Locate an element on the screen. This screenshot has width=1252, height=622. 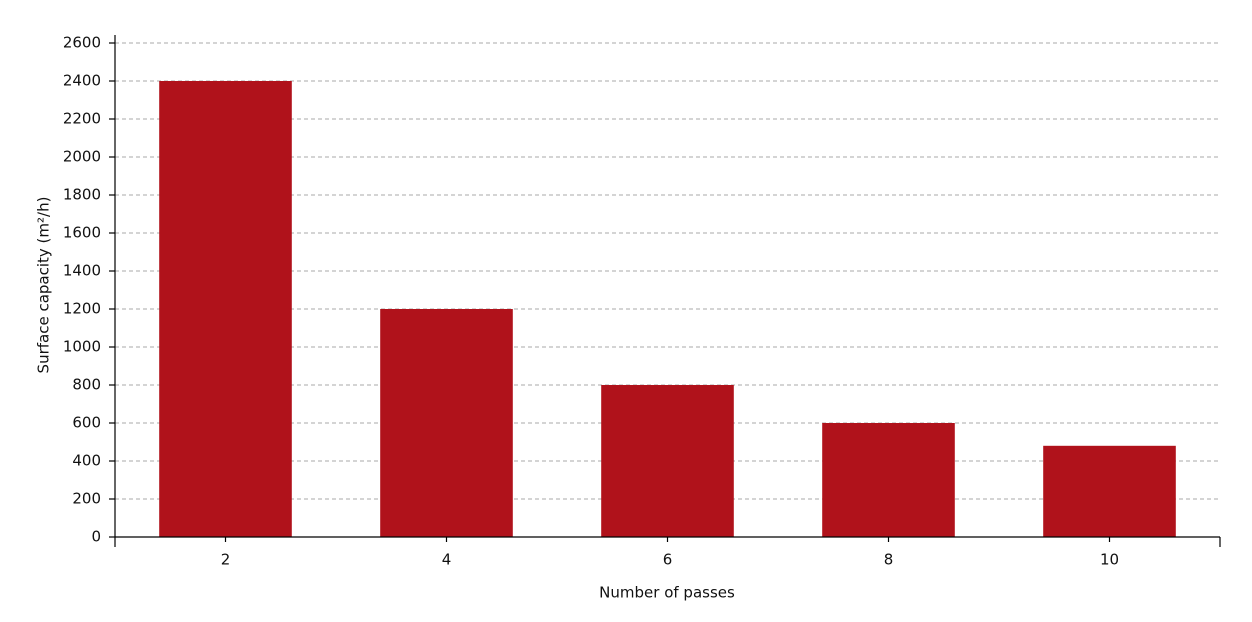
y-tick-label: 2200 is located at coordinates (82, 119).